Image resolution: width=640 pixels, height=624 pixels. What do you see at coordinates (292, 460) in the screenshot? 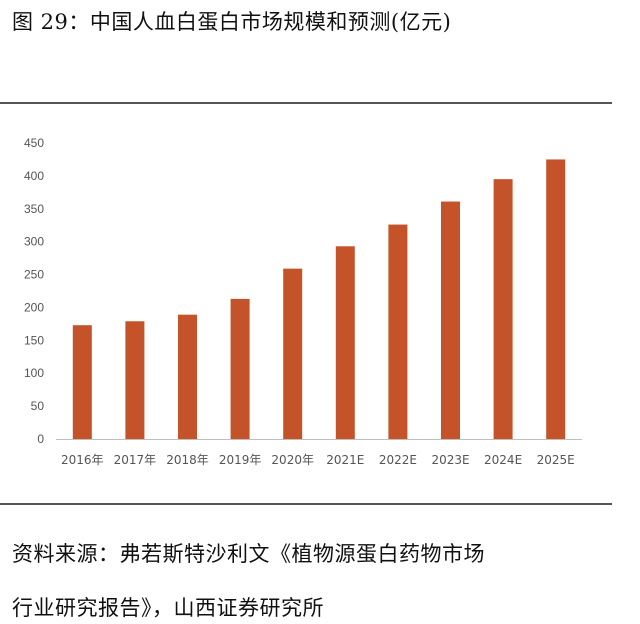
I see `x-tick-label: 2020年` at bounding box center [292, 460].